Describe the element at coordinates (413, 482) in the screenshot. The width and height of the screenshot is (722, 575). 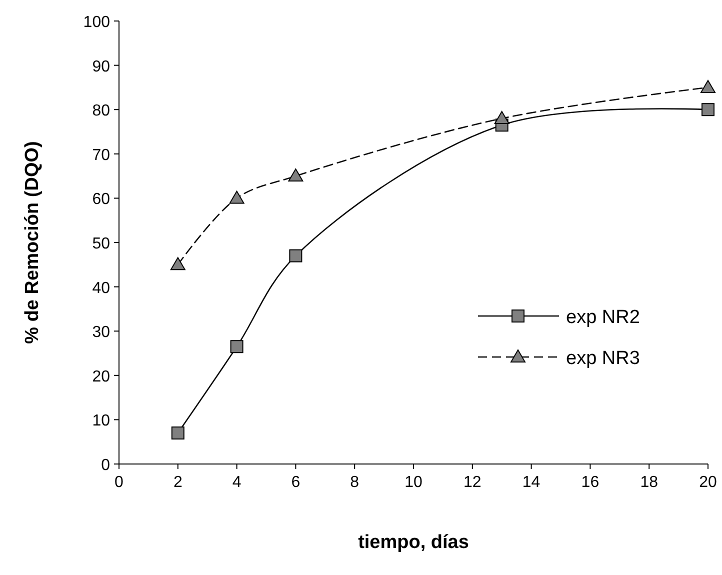
I see `x-tick-label: 10` at that location.